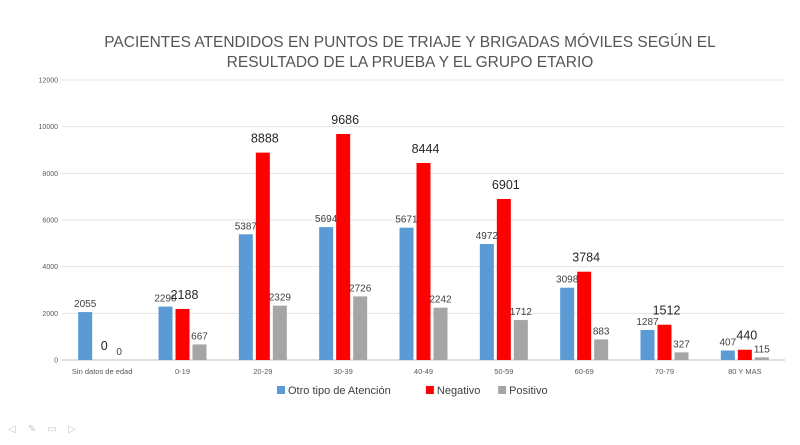 This screenshot has height=445, width=800. What do you see at coordinates (326, 219) in the screenshot?
I see `data-label: 5694` at bounding box center [326, 219].